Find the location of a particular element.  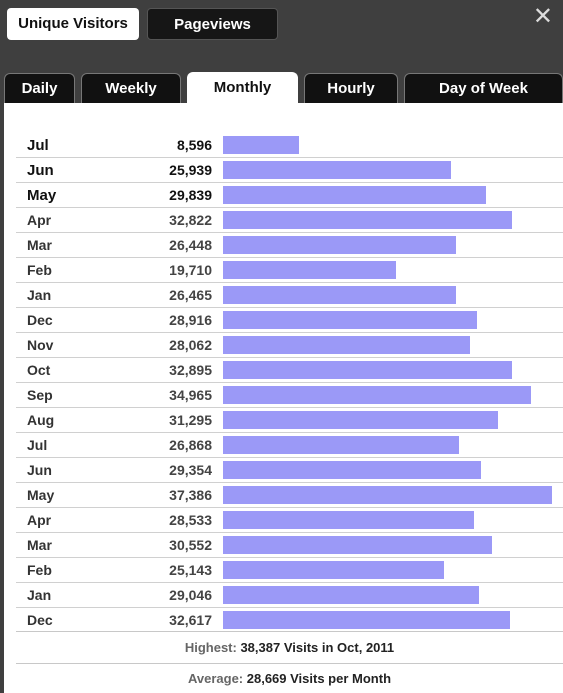

value-label: 25,143 is located at coordinates (190, 570).